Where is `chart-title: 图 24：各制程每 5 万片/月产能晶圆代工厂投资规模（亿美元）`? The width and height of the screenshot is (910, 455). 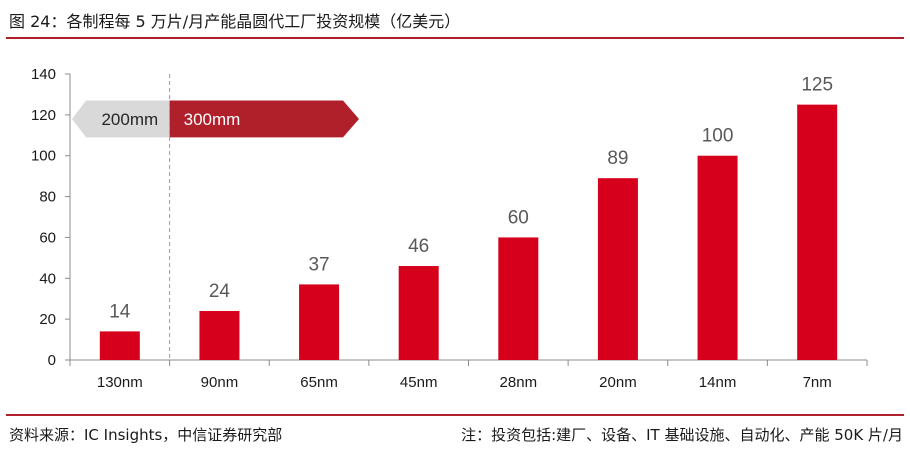
chart-title: 图 24：各制程每 5 万片/月产能晶圆代工厂投资规模（亿美元） is located at coordinates (235, 21).